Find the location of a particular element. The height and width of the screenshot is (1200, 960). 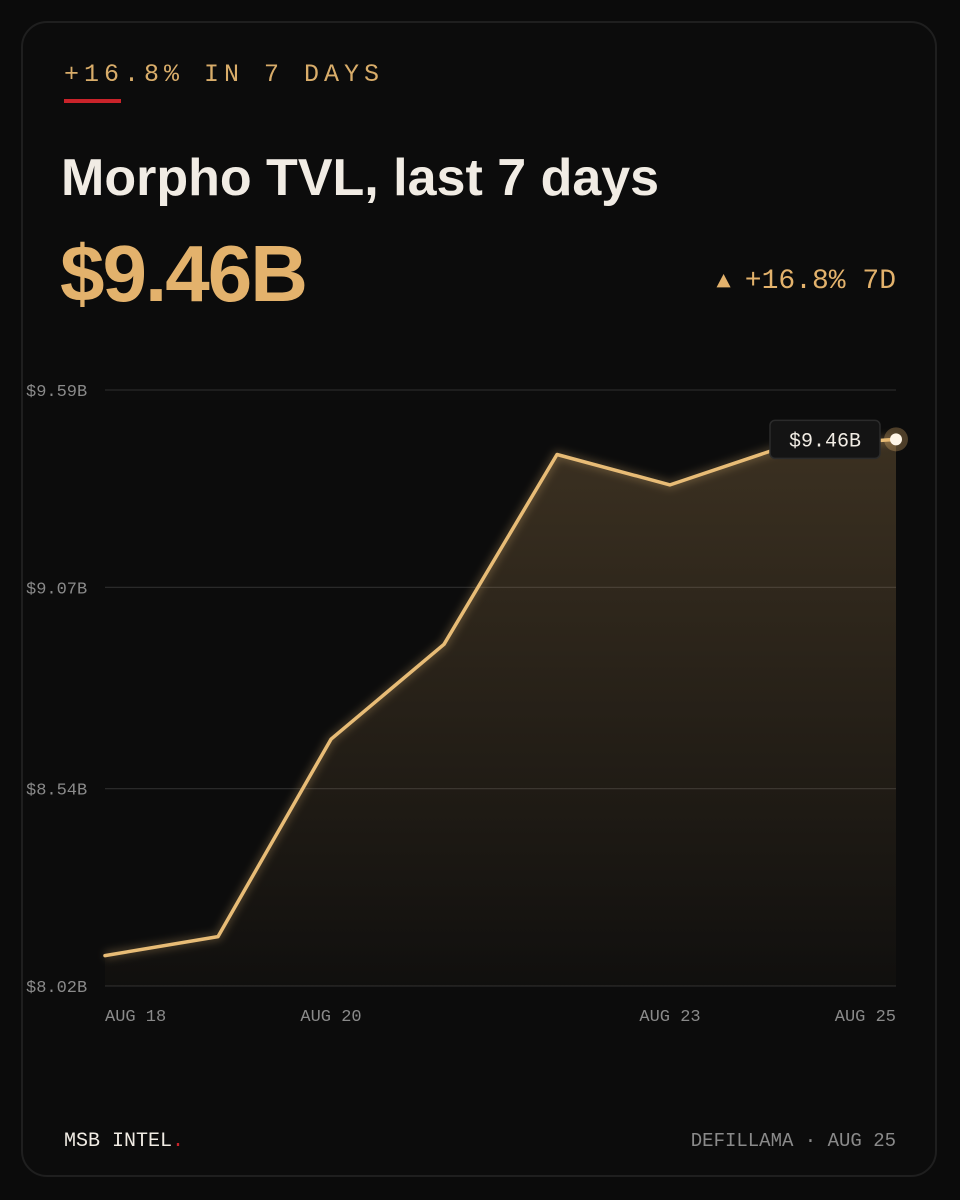

change-badge: ▲ +16.8% 7D is located at coordinates (806, 281).